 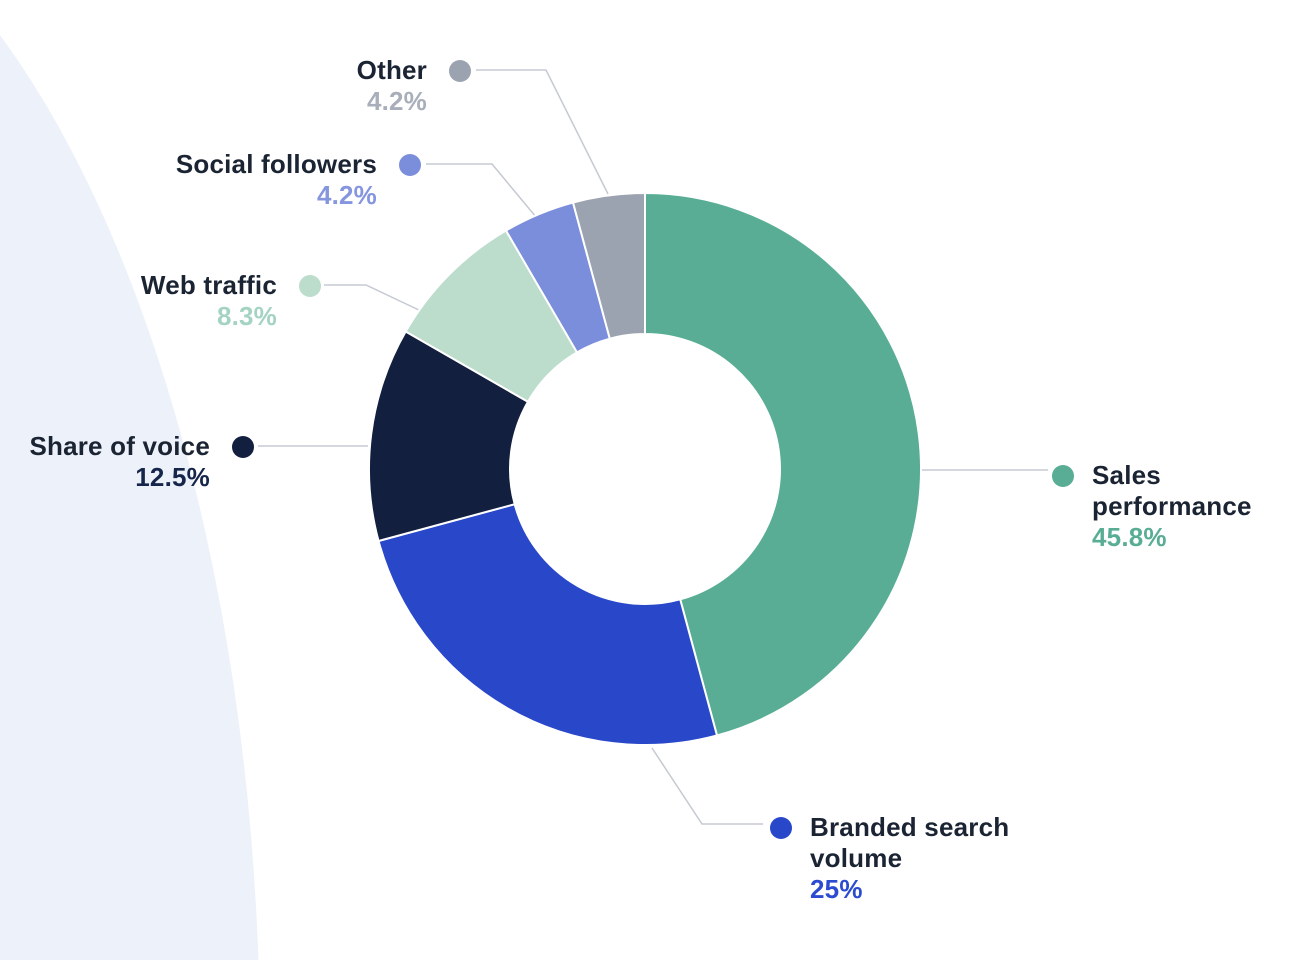 What do you see at coordinates (609, 266) in the screenshot?
I see `donut-segment-other` at bounding box center [609, 266].